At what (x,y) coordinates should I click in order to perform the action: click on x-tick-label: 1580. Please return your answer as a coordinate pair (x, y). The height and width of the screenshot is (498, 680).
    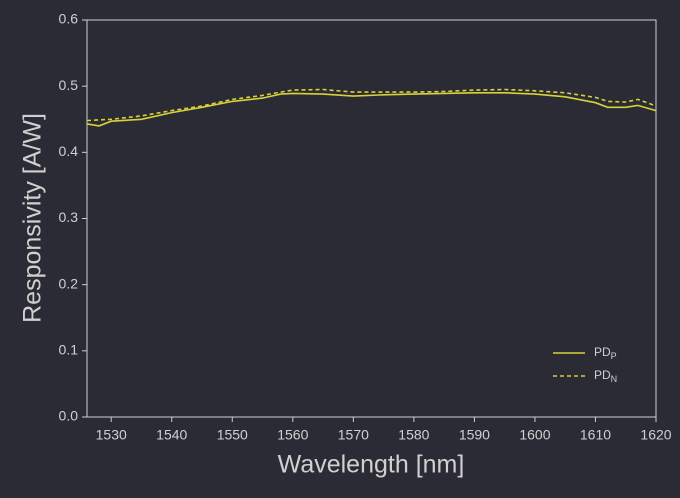
    Looking at the image, I should click on (413, 435).